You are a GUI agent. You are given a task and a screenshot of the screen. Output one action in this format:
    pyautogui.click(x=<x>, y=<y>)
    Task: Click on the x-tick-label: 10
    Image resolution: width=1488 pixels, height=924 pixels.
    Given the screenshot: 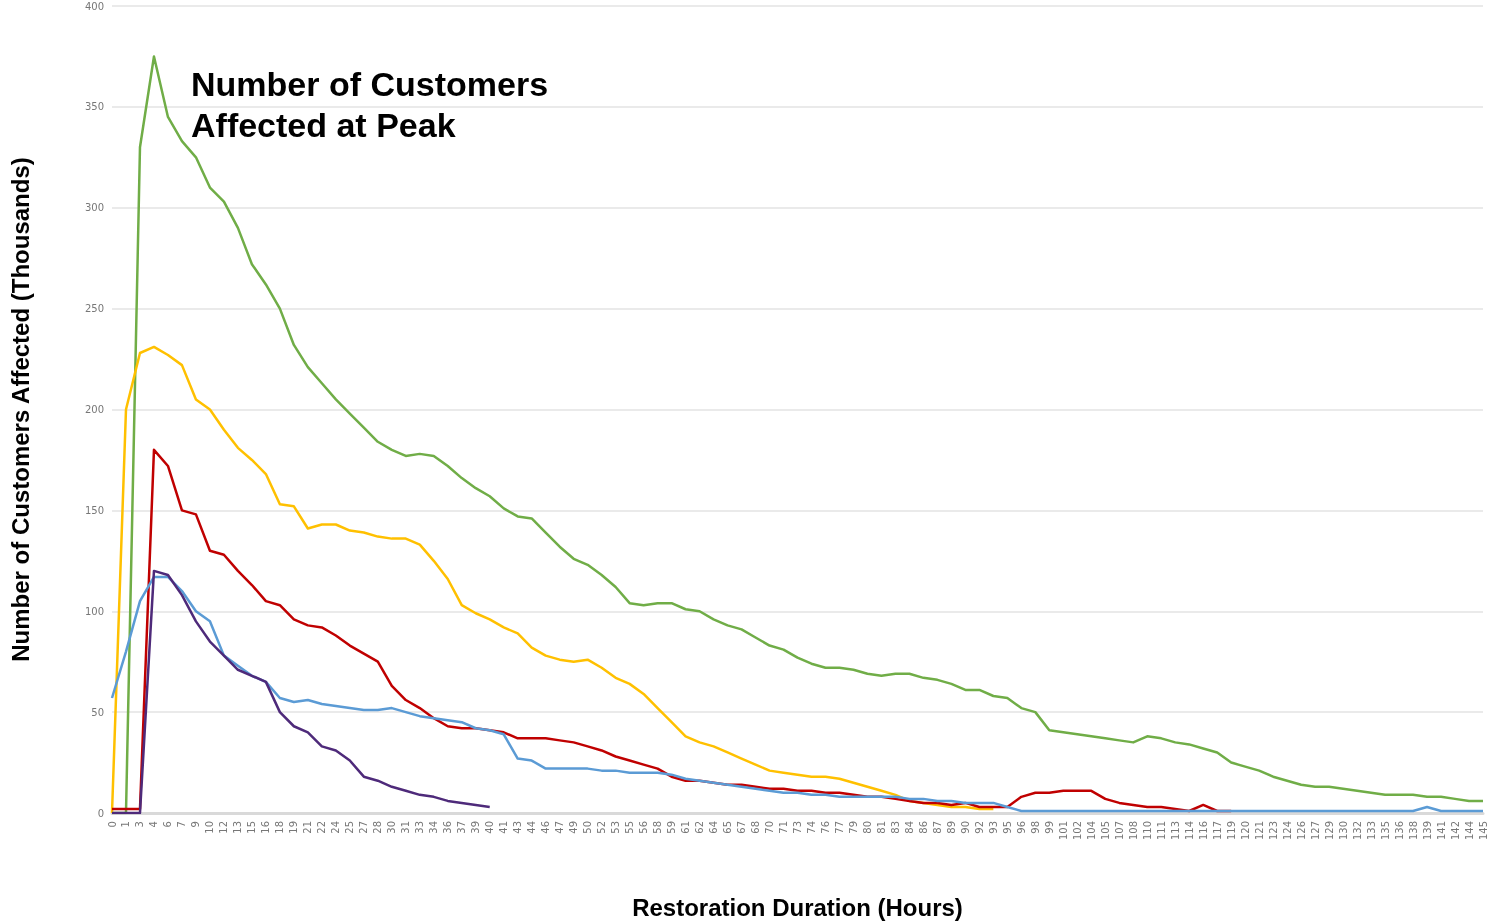 What is the action you would take?
    pyautogui.click(x=210, y=827)
    